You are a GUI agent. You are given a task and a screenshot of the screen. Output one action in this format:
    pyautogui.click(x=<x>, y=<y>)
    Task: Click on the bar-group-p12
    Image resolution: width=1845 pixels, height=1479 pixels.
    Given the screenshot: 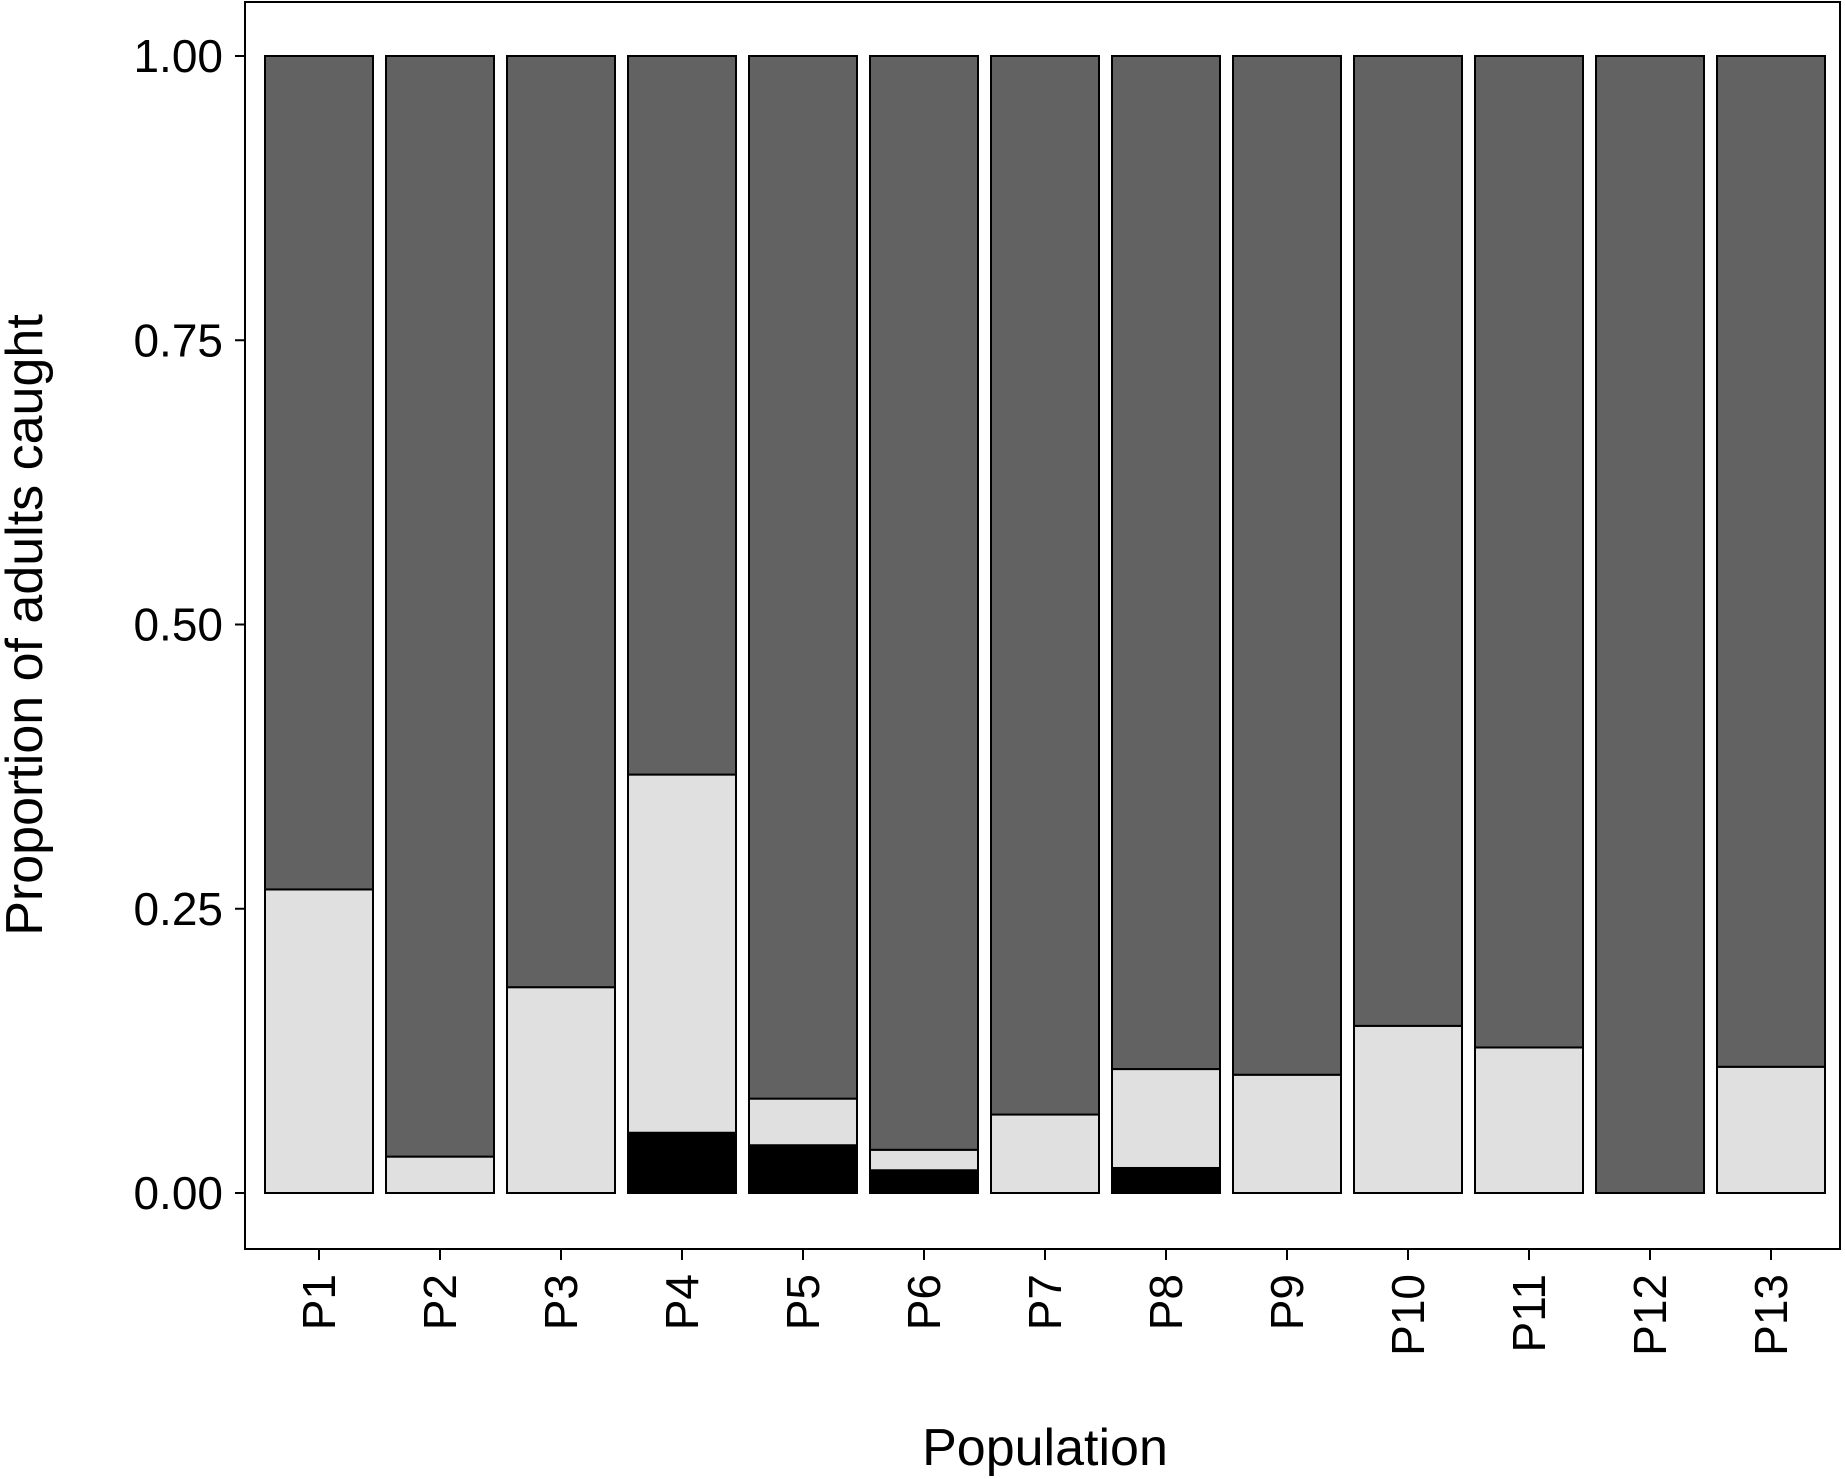 What is the action you would take?
    pyautogui.click(x=1650, y=624)
    